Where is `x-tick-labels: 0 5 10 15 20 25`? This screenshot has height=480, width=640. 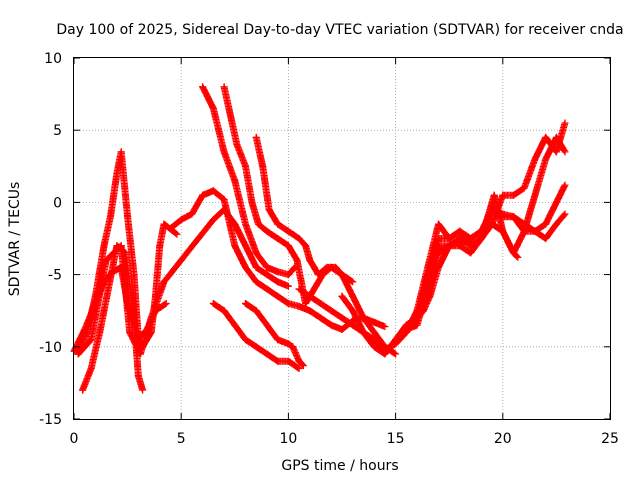
x-tick-labels: 0 5 10 15 20 25 is located at coordinates (344, 439).